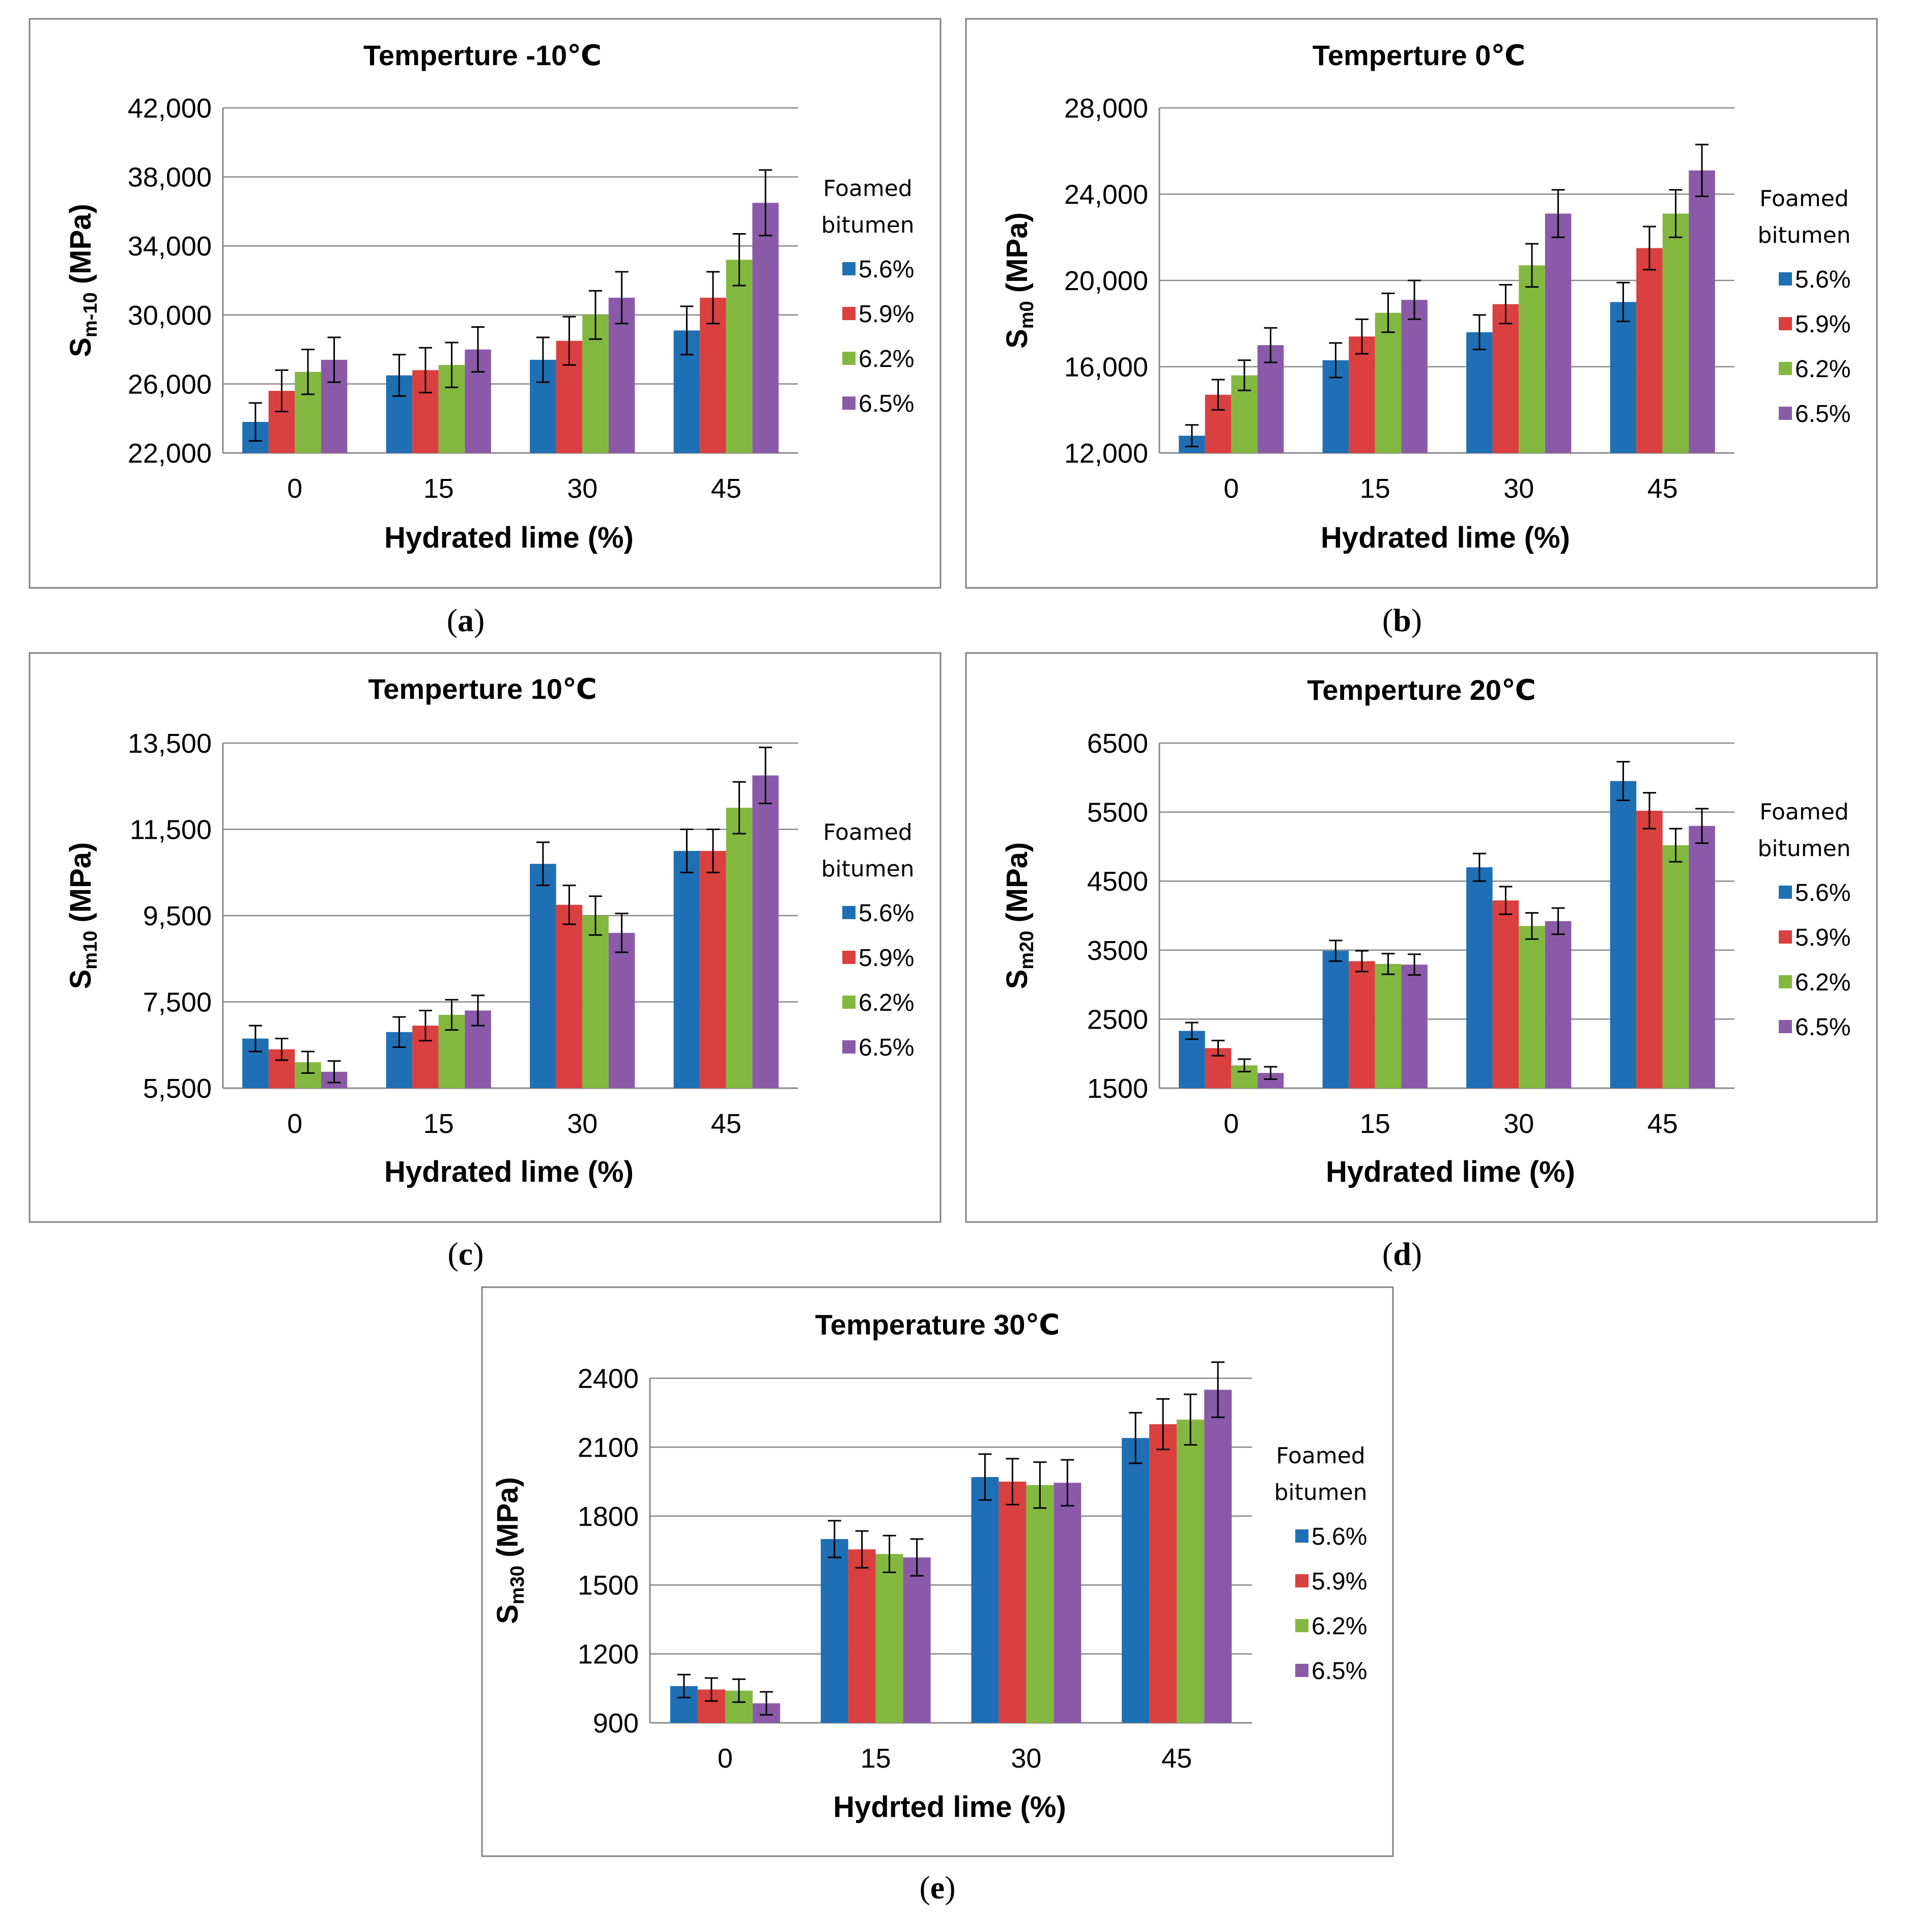 This screenshot has width=1908, height=1932. What do you see at coordinates (482, 689) in the screenshot?
I see `chart-title: Temperture 10℃` at bounding box center [482, 689].